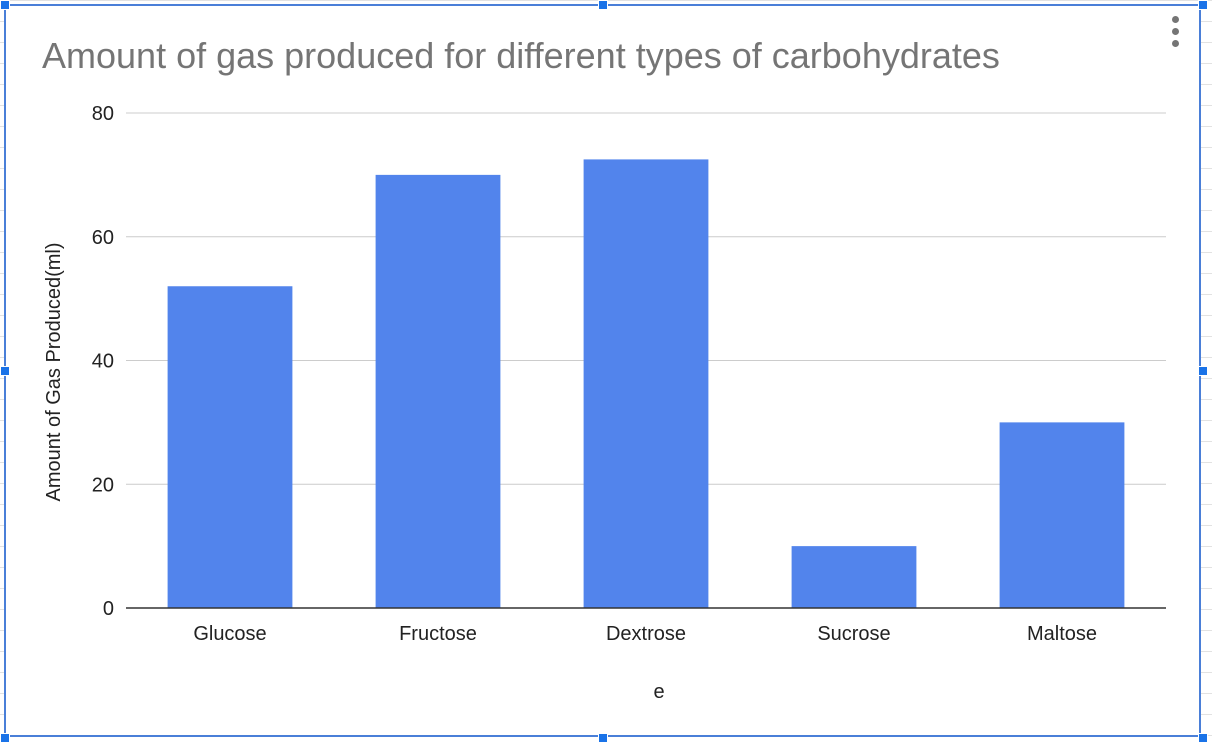 The width and height of the screenshot is (1212, 744). I want to click on x-tick-label: Dextrose, so click(646, 634).